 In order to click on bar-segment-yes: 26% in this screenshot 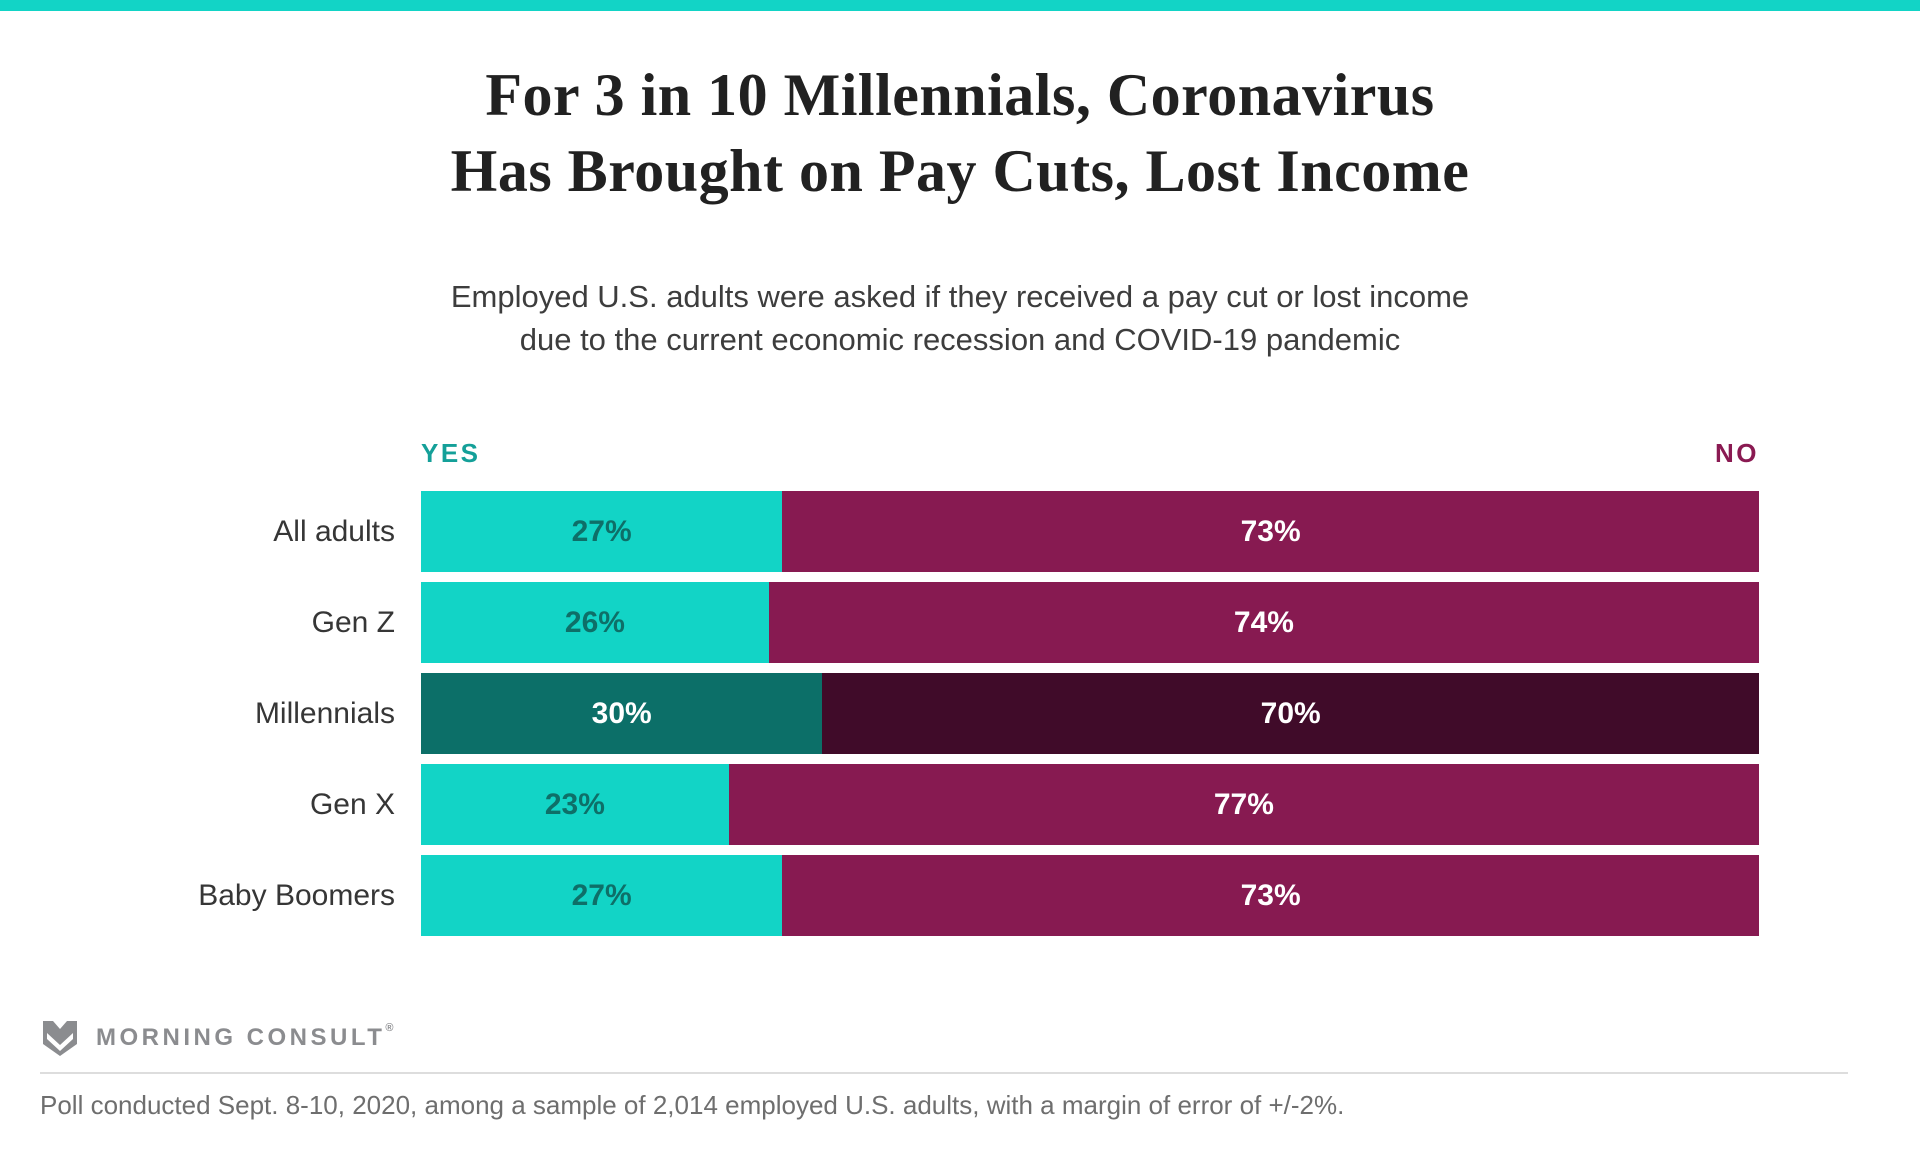, I will do `click(595, 622)`.